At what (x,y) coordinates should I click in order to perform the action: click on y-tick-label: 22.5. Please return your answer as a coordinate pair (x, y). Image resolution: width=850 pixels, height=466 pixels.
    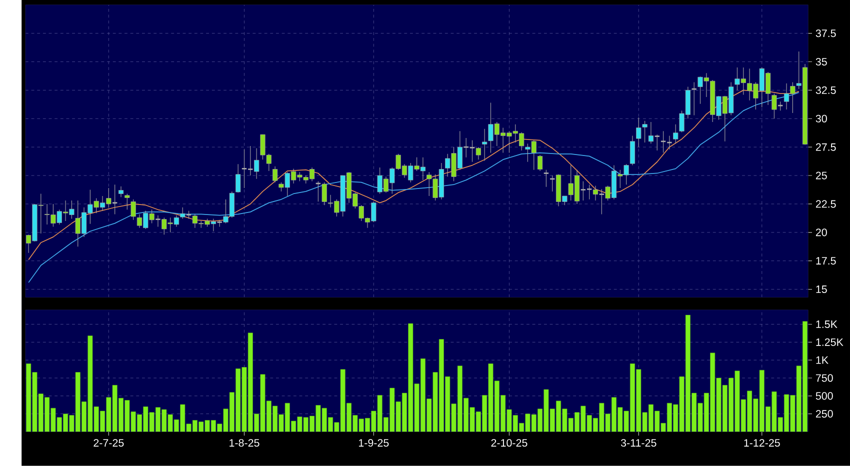
    Looking at the image, I should click on (826, 204).